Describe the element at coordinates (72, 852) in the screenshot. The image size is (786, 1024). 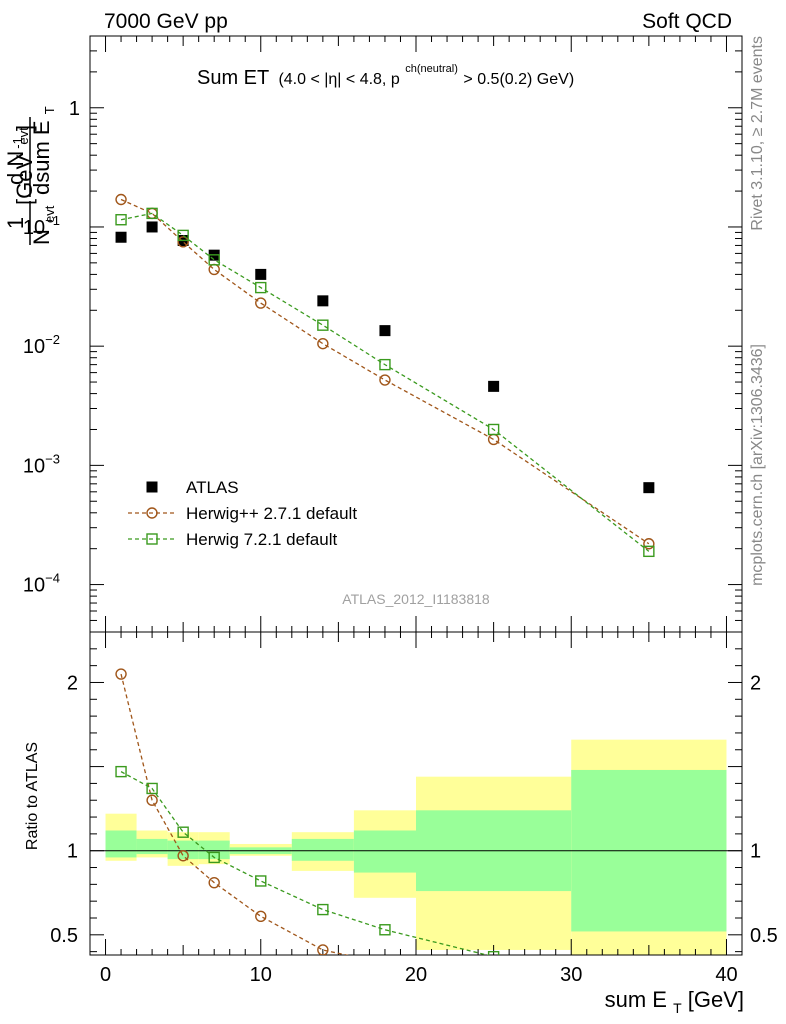
I see `ratio-y-tick-label: 1` at that location.